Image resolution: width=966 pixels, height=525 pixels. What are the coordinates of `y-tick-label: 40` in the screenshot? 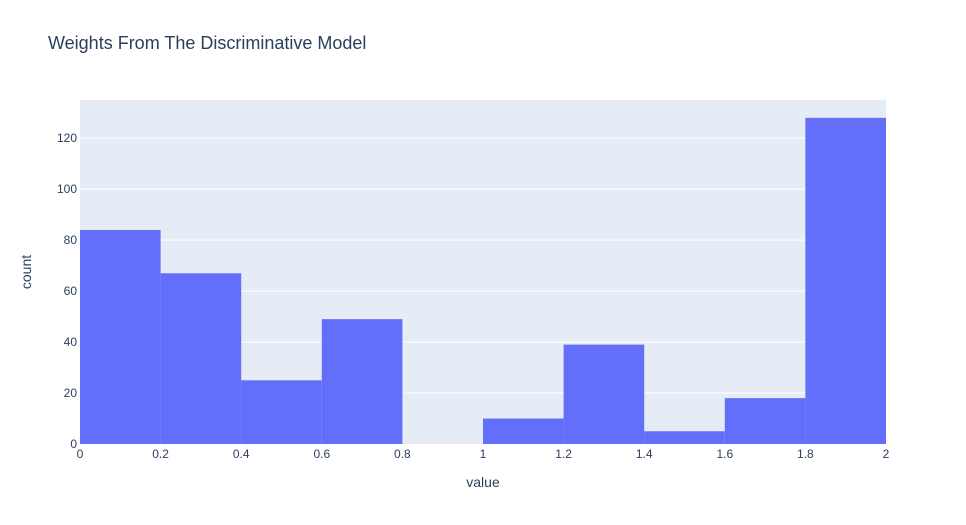 It's located at (71, 342).